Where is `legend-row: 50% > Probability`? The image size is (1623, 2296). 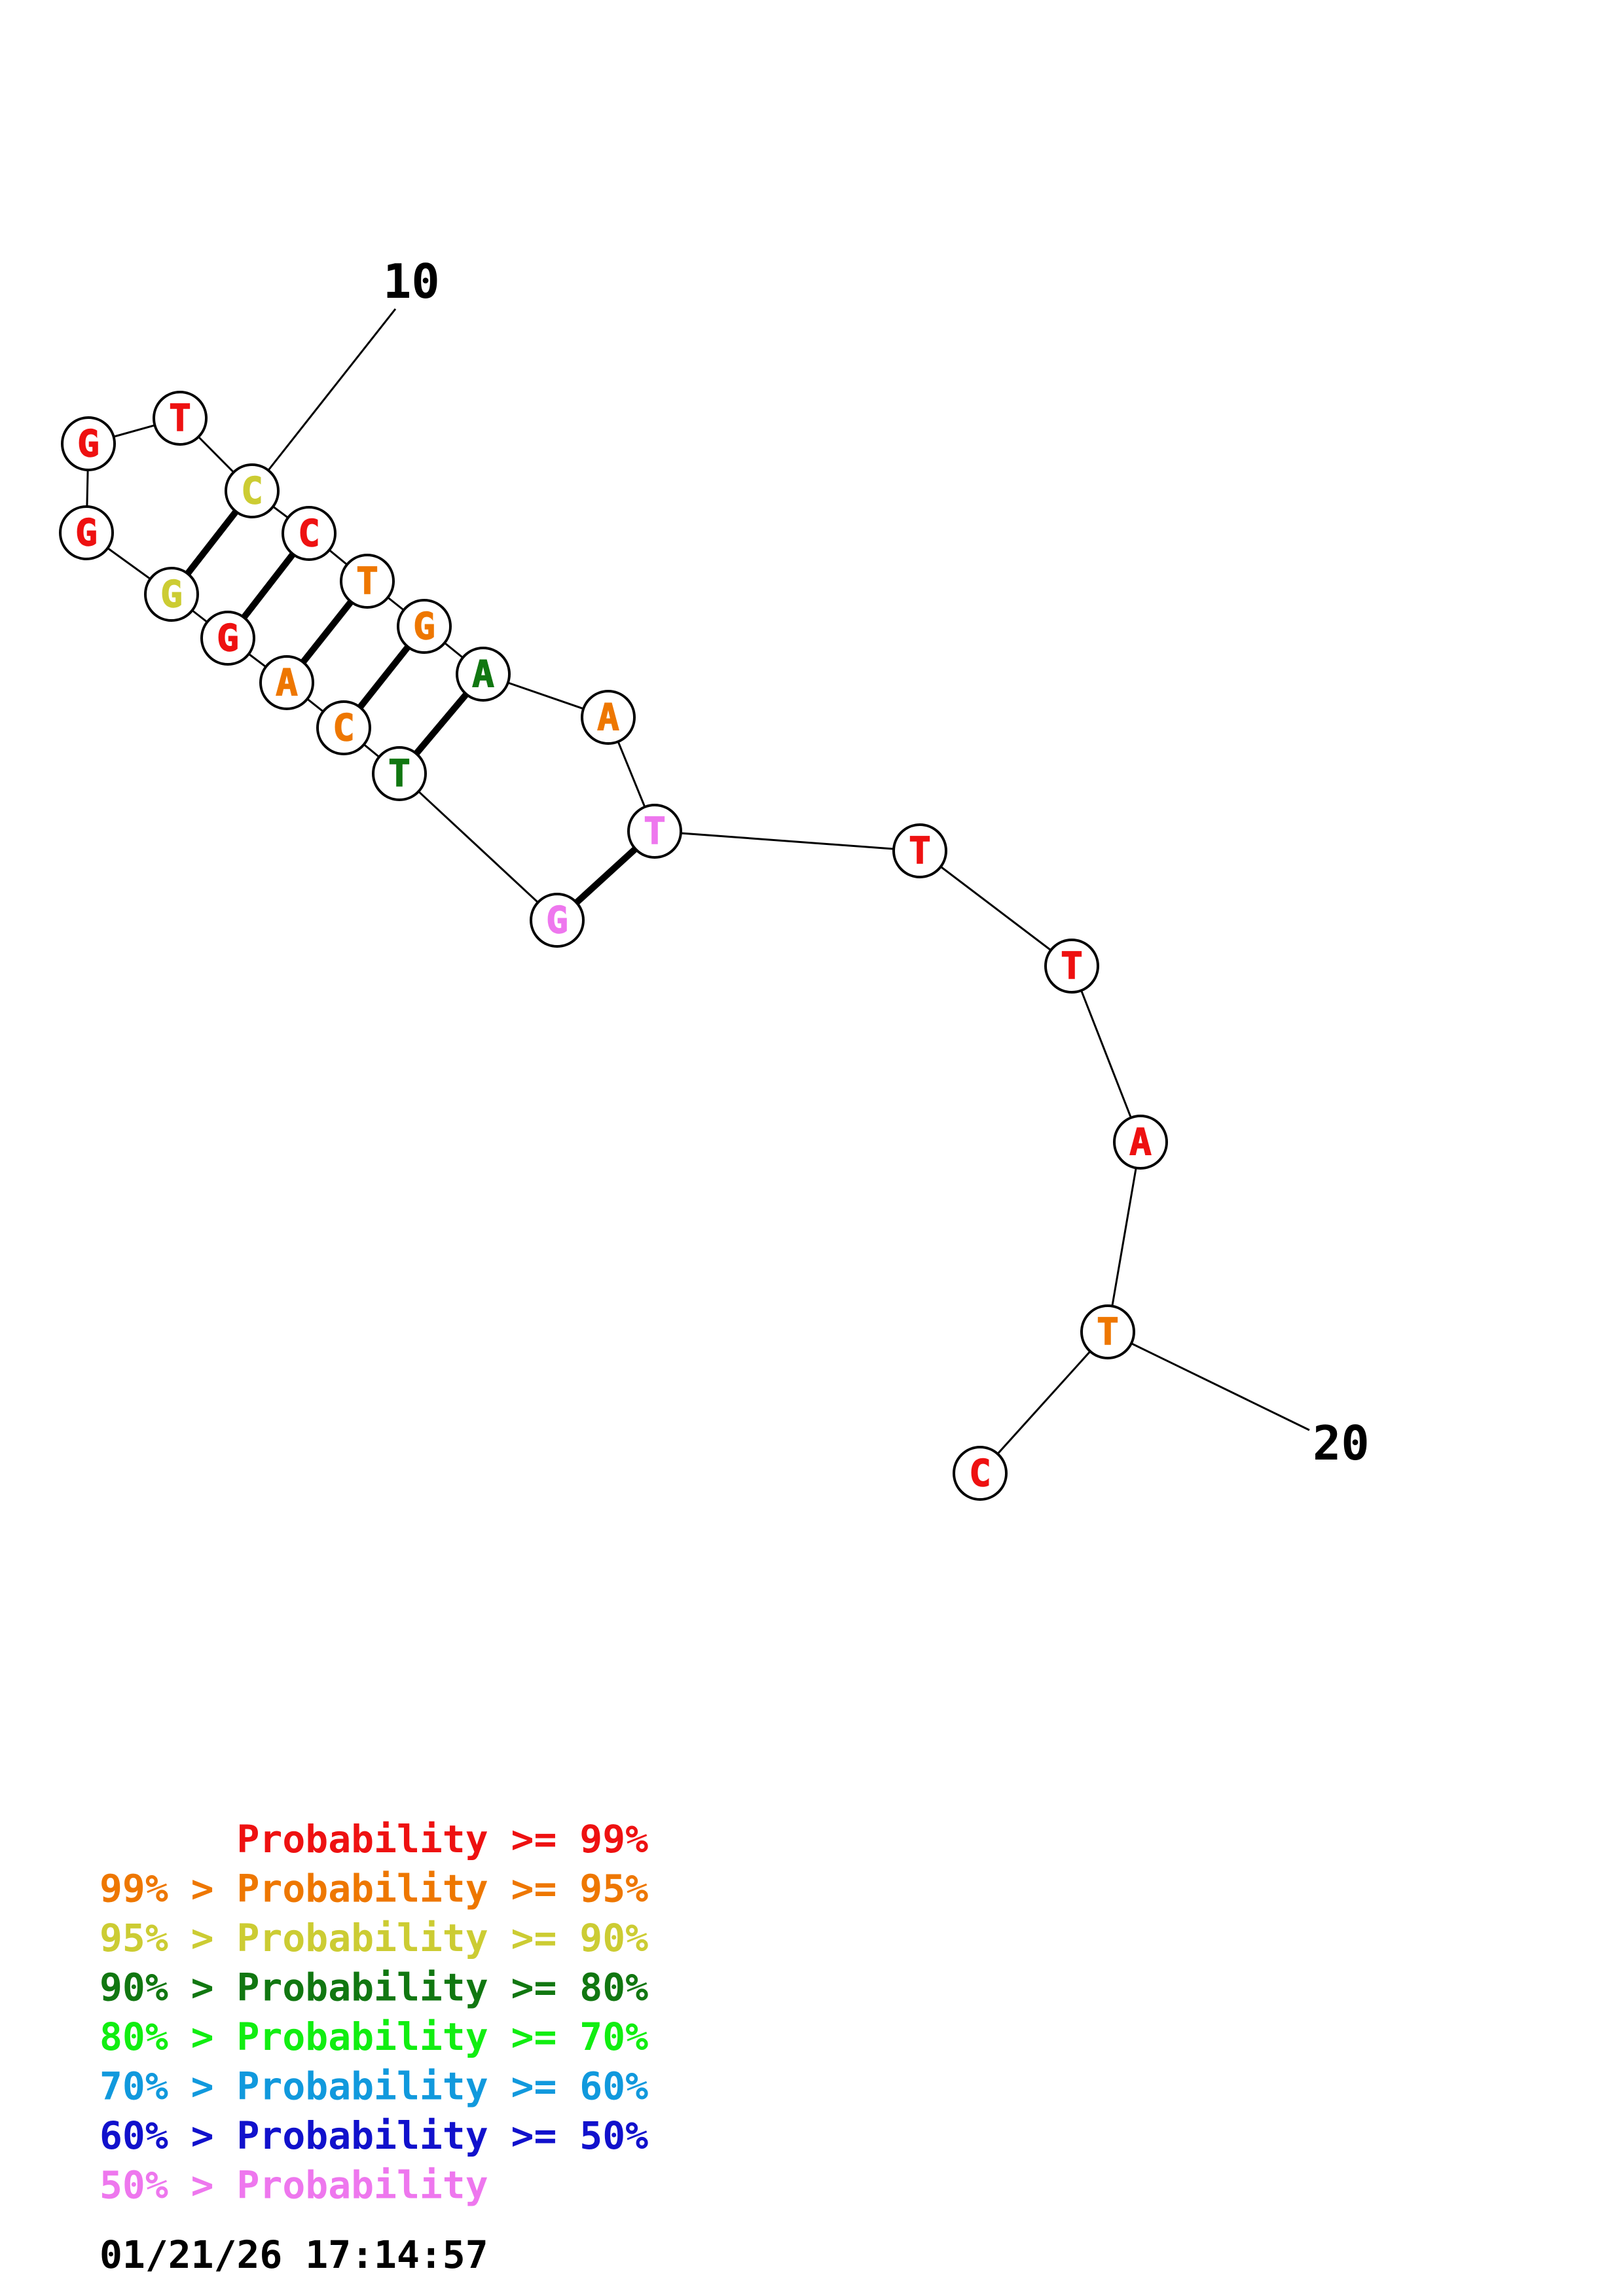
legend-row: 50% > Probability is located at coordinates (294, 2185).